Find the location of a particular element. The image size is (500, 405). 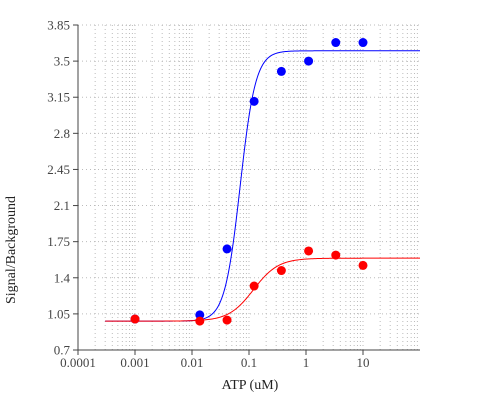

y-axis-title: Signal/Background is located at coordinates (11, 250).